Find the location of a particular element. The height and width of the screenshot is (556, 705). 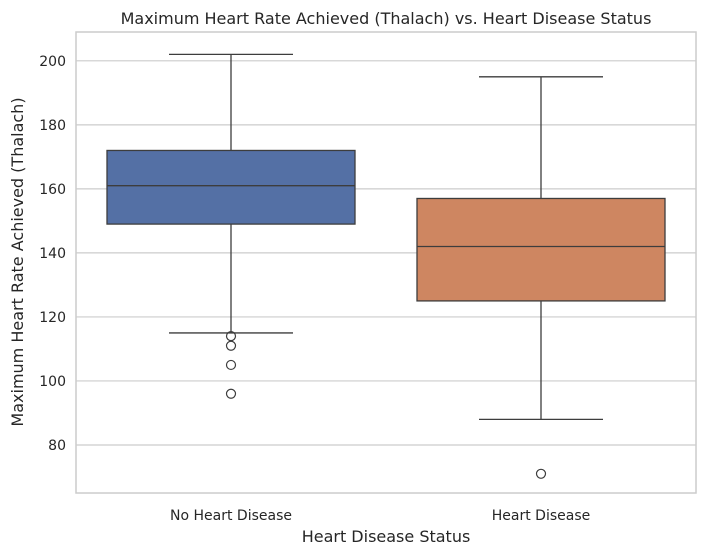

y-axis-label: Maximum Heart Rate Achieved (Thalach) is located at coordinates (17, 261).